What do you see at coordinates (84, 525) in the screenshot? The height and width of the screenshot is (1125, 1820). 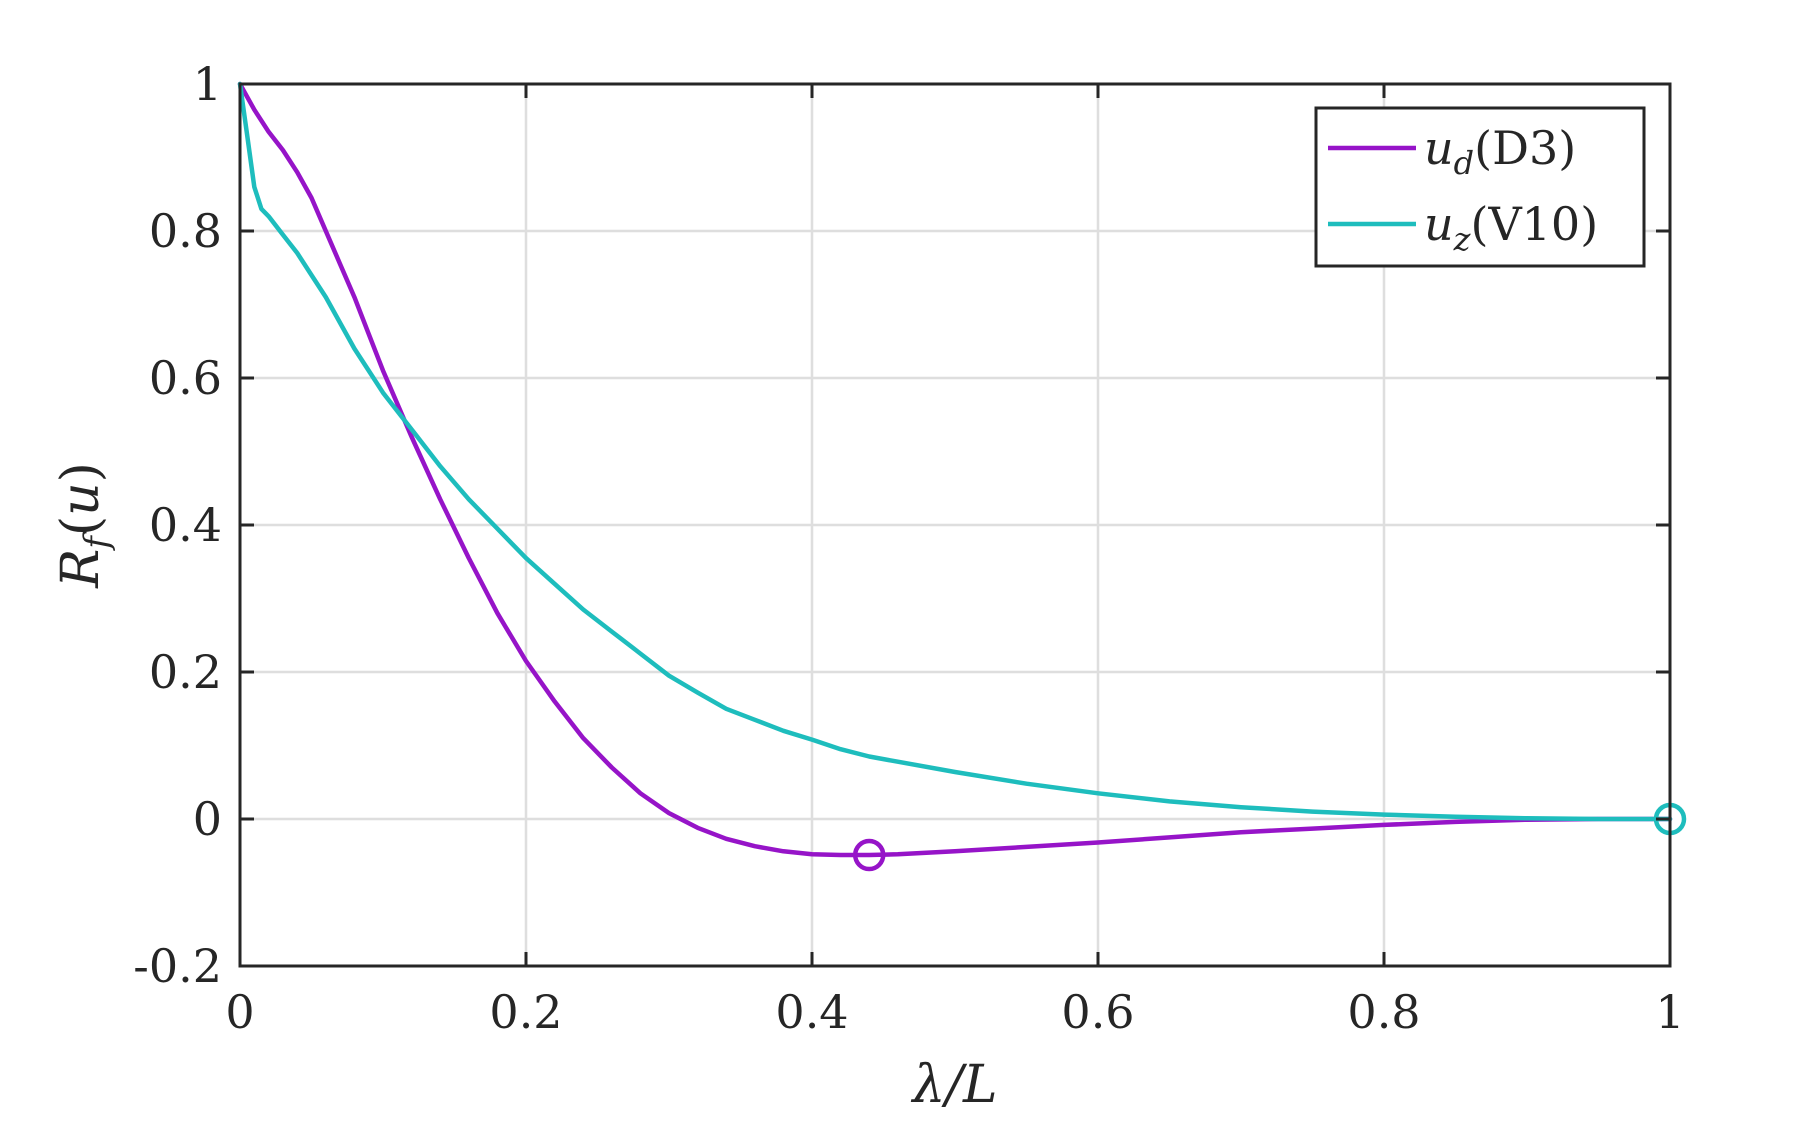 I see `y-axis-label: Rf(u)` at bounding box center [84, 525].